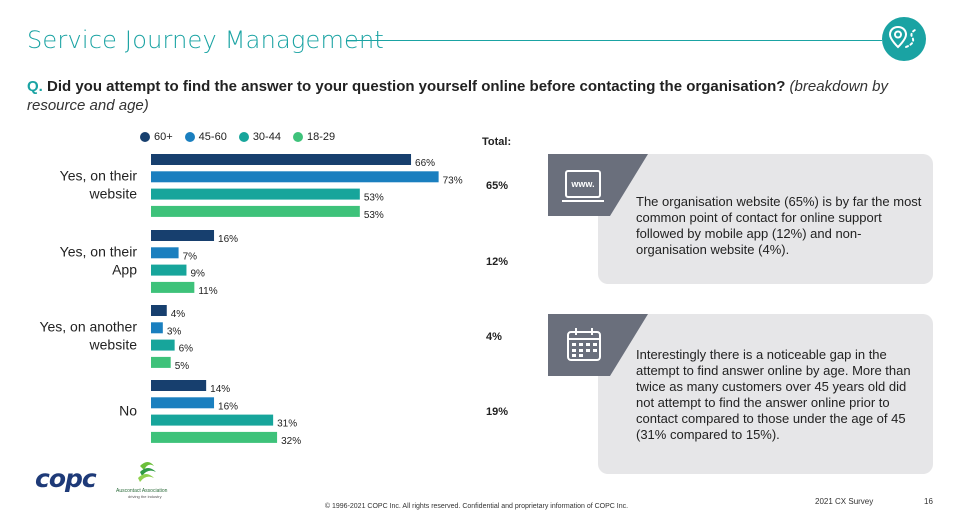 This screenshot has width=953, height=522. Describe the element at coordinates (147, 472) in the screenshot. I see `auscontact-logo-icon` at that location.